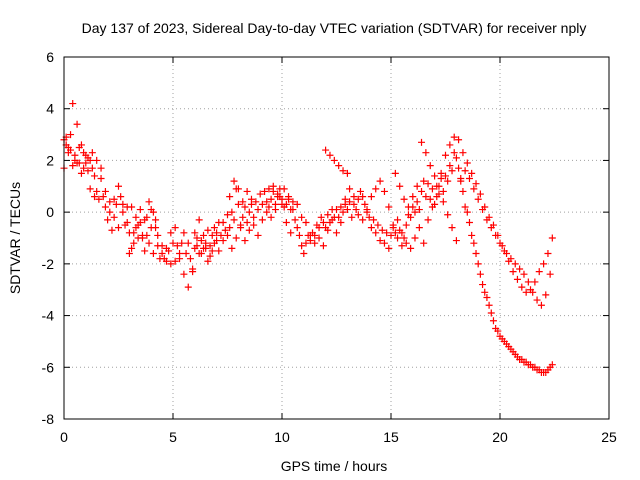 The image size is (640, 480). What do you see at coordinates (50, 212) in the screenshot?
I see `y-tick-label: 0` at bounding box center [50, 212].